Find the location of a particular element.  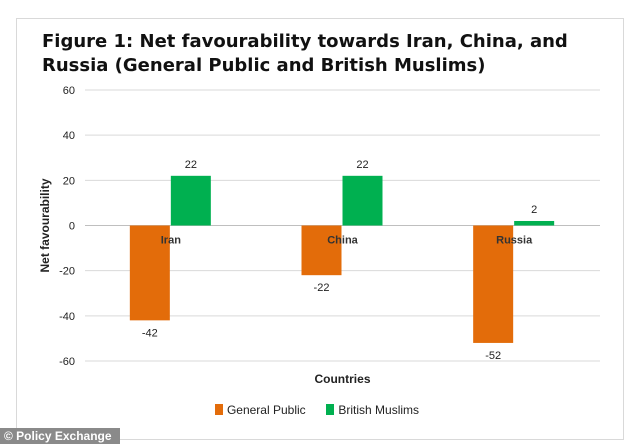

y-axis-label: Net favourability is located at coordinates (45, 225).